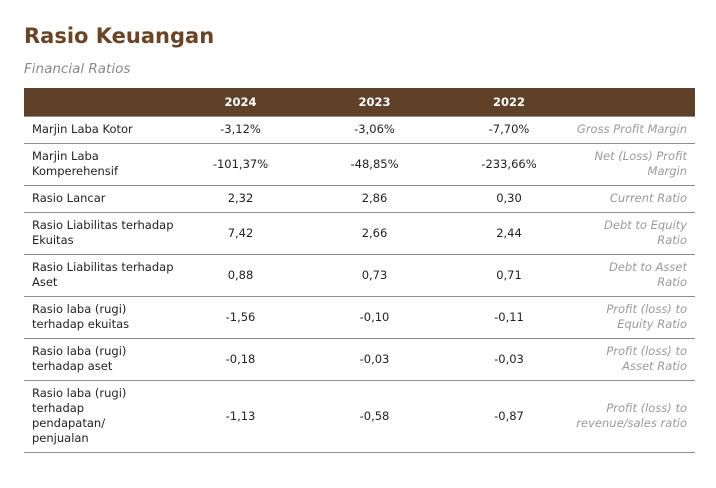  I want to click on value-2024: -1,13, so click(240, 416).